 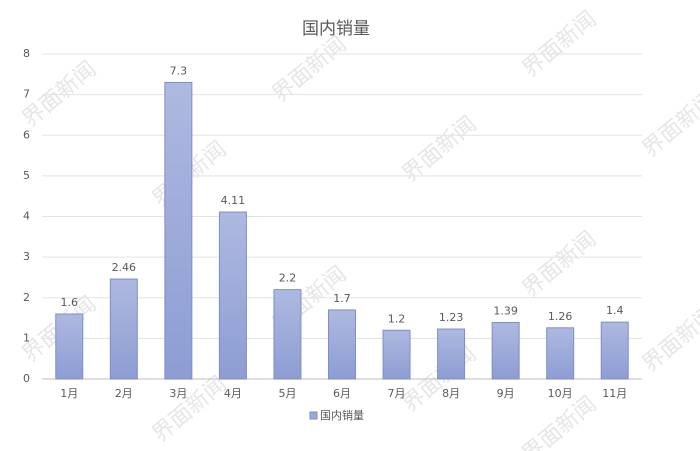 What do you see at coordinates (336, 29) in the screenshot?
I see `chart-title: 国内销量` at bounding box center [336, 29].